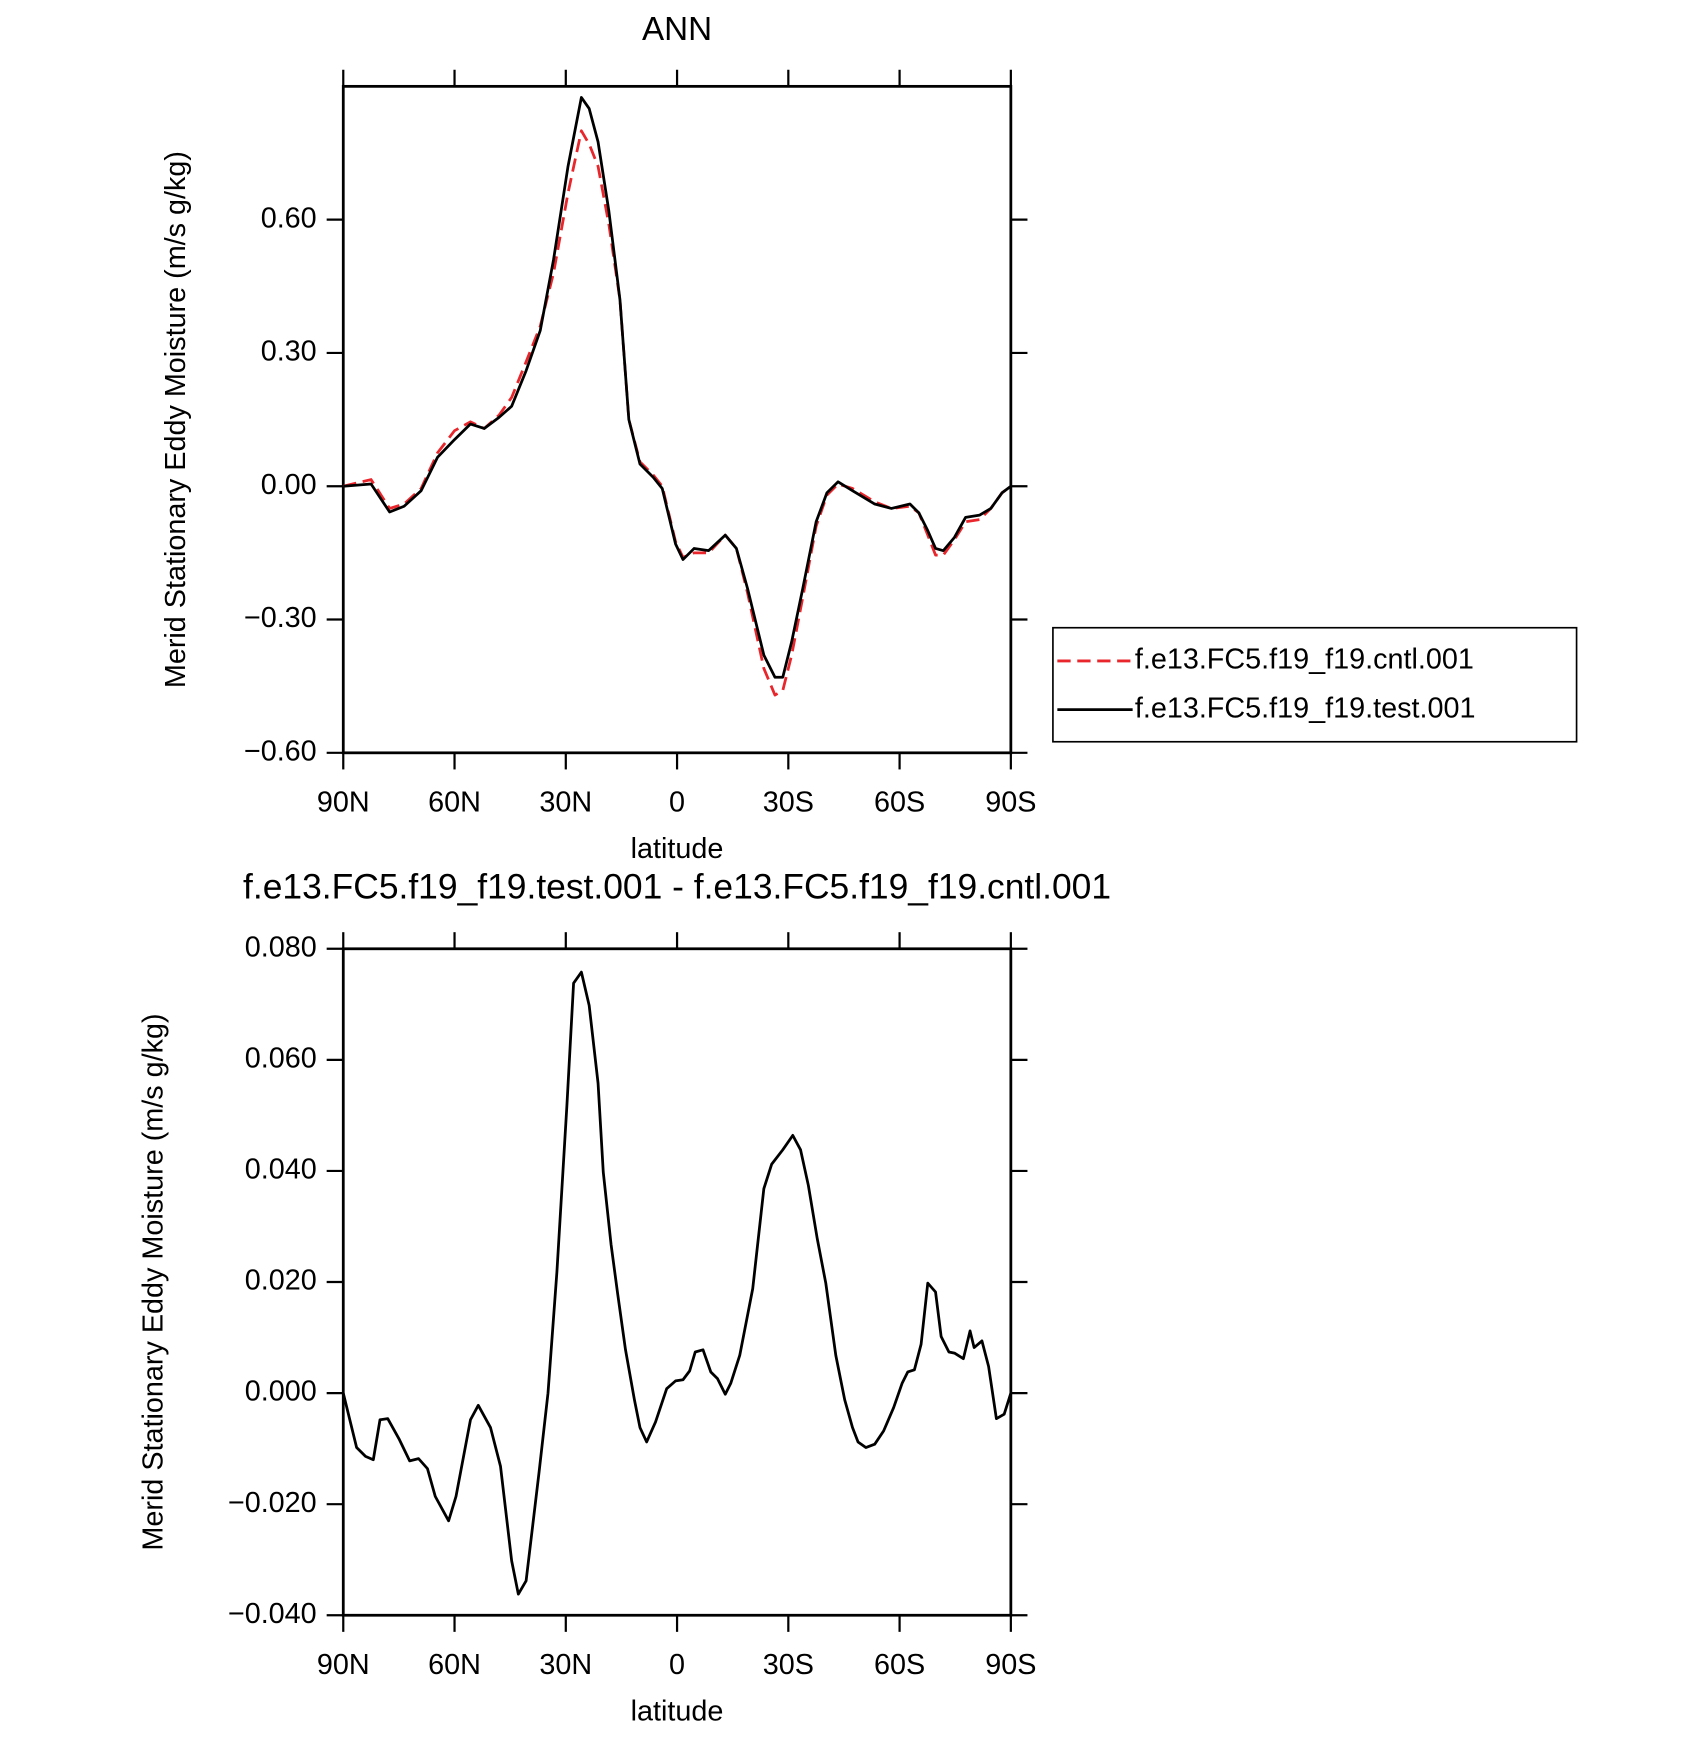 Image resolution: width=1694 pixels, height=1747 pixels. What do you see at coordinates (1315, 684) in the screenshot?
I see `legend-box` at bounding box center [1315, 684].